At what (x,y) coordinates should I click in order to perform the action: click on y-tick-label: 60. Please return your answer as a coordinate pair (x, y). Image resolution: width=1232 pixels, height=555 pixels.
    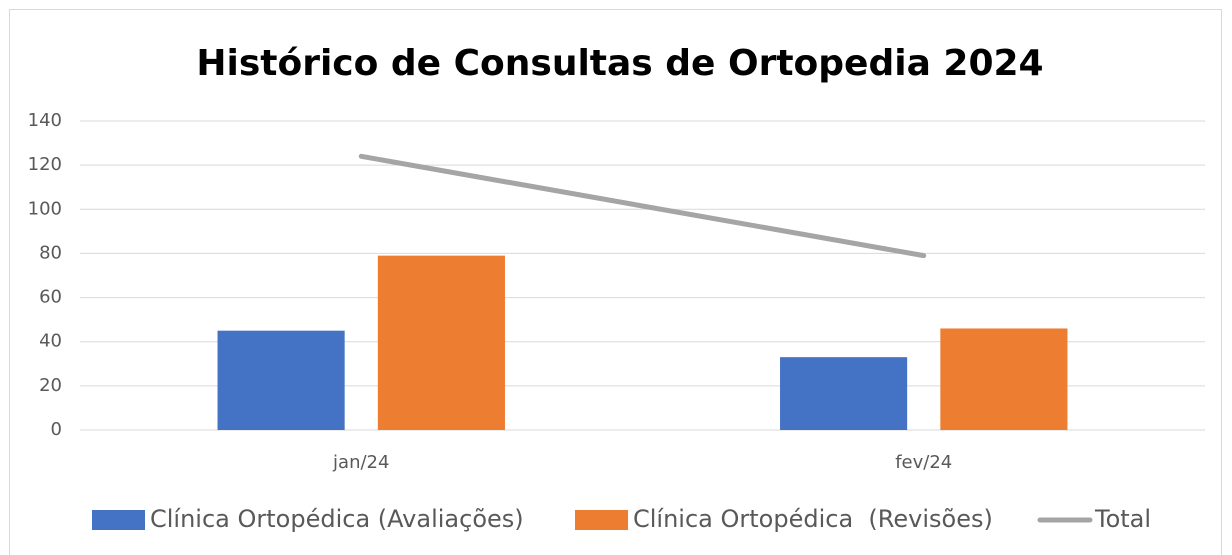
    Looking at the image, I should click on (50, 297).